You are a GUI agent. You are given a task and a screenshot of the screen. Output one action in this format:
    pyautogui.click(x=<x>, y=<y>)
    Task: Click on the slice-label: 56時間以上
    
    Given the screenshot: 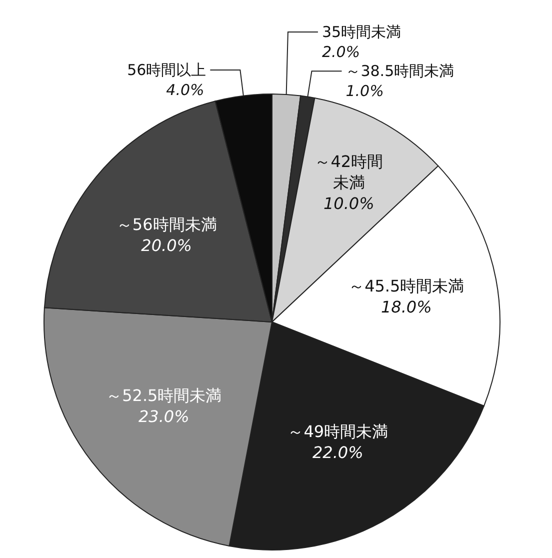 What is the action you would take?
    pyautogui.click(x=166, y=70)
    